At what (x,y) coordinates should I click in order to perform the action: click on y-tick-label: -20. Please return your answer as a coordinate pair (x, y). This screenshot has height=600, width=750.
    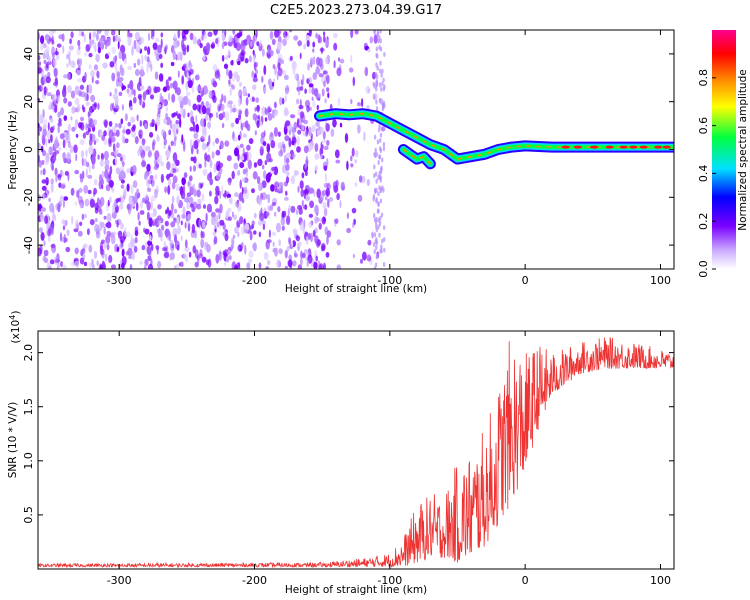
    Looking at the image, I should click on (28, 197).